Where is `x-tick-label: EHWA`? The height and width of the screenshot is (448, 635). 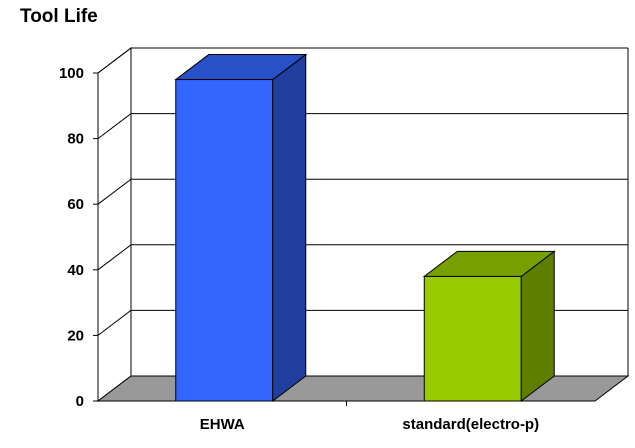
x-tick-label: EHWA is located at coordinates (222, 424).